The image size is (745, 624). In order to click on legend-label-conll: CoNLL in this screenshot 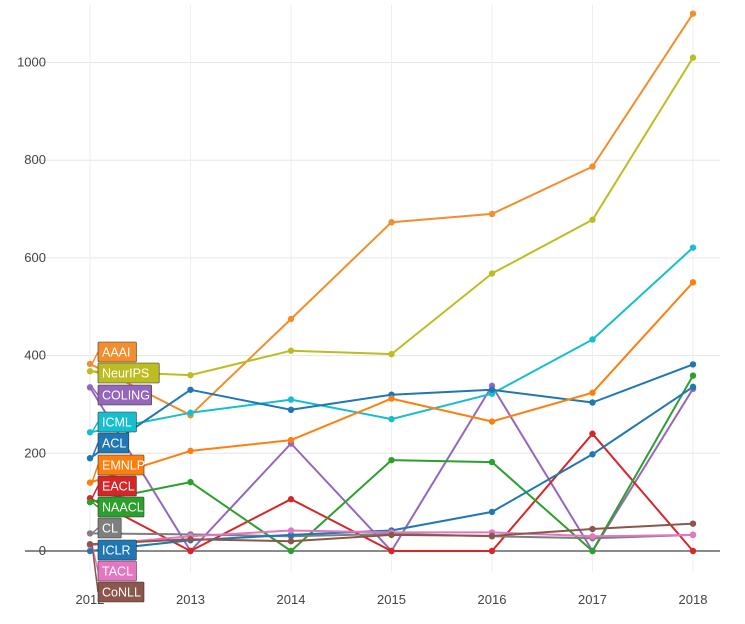, I will do `click(118, 573)`.